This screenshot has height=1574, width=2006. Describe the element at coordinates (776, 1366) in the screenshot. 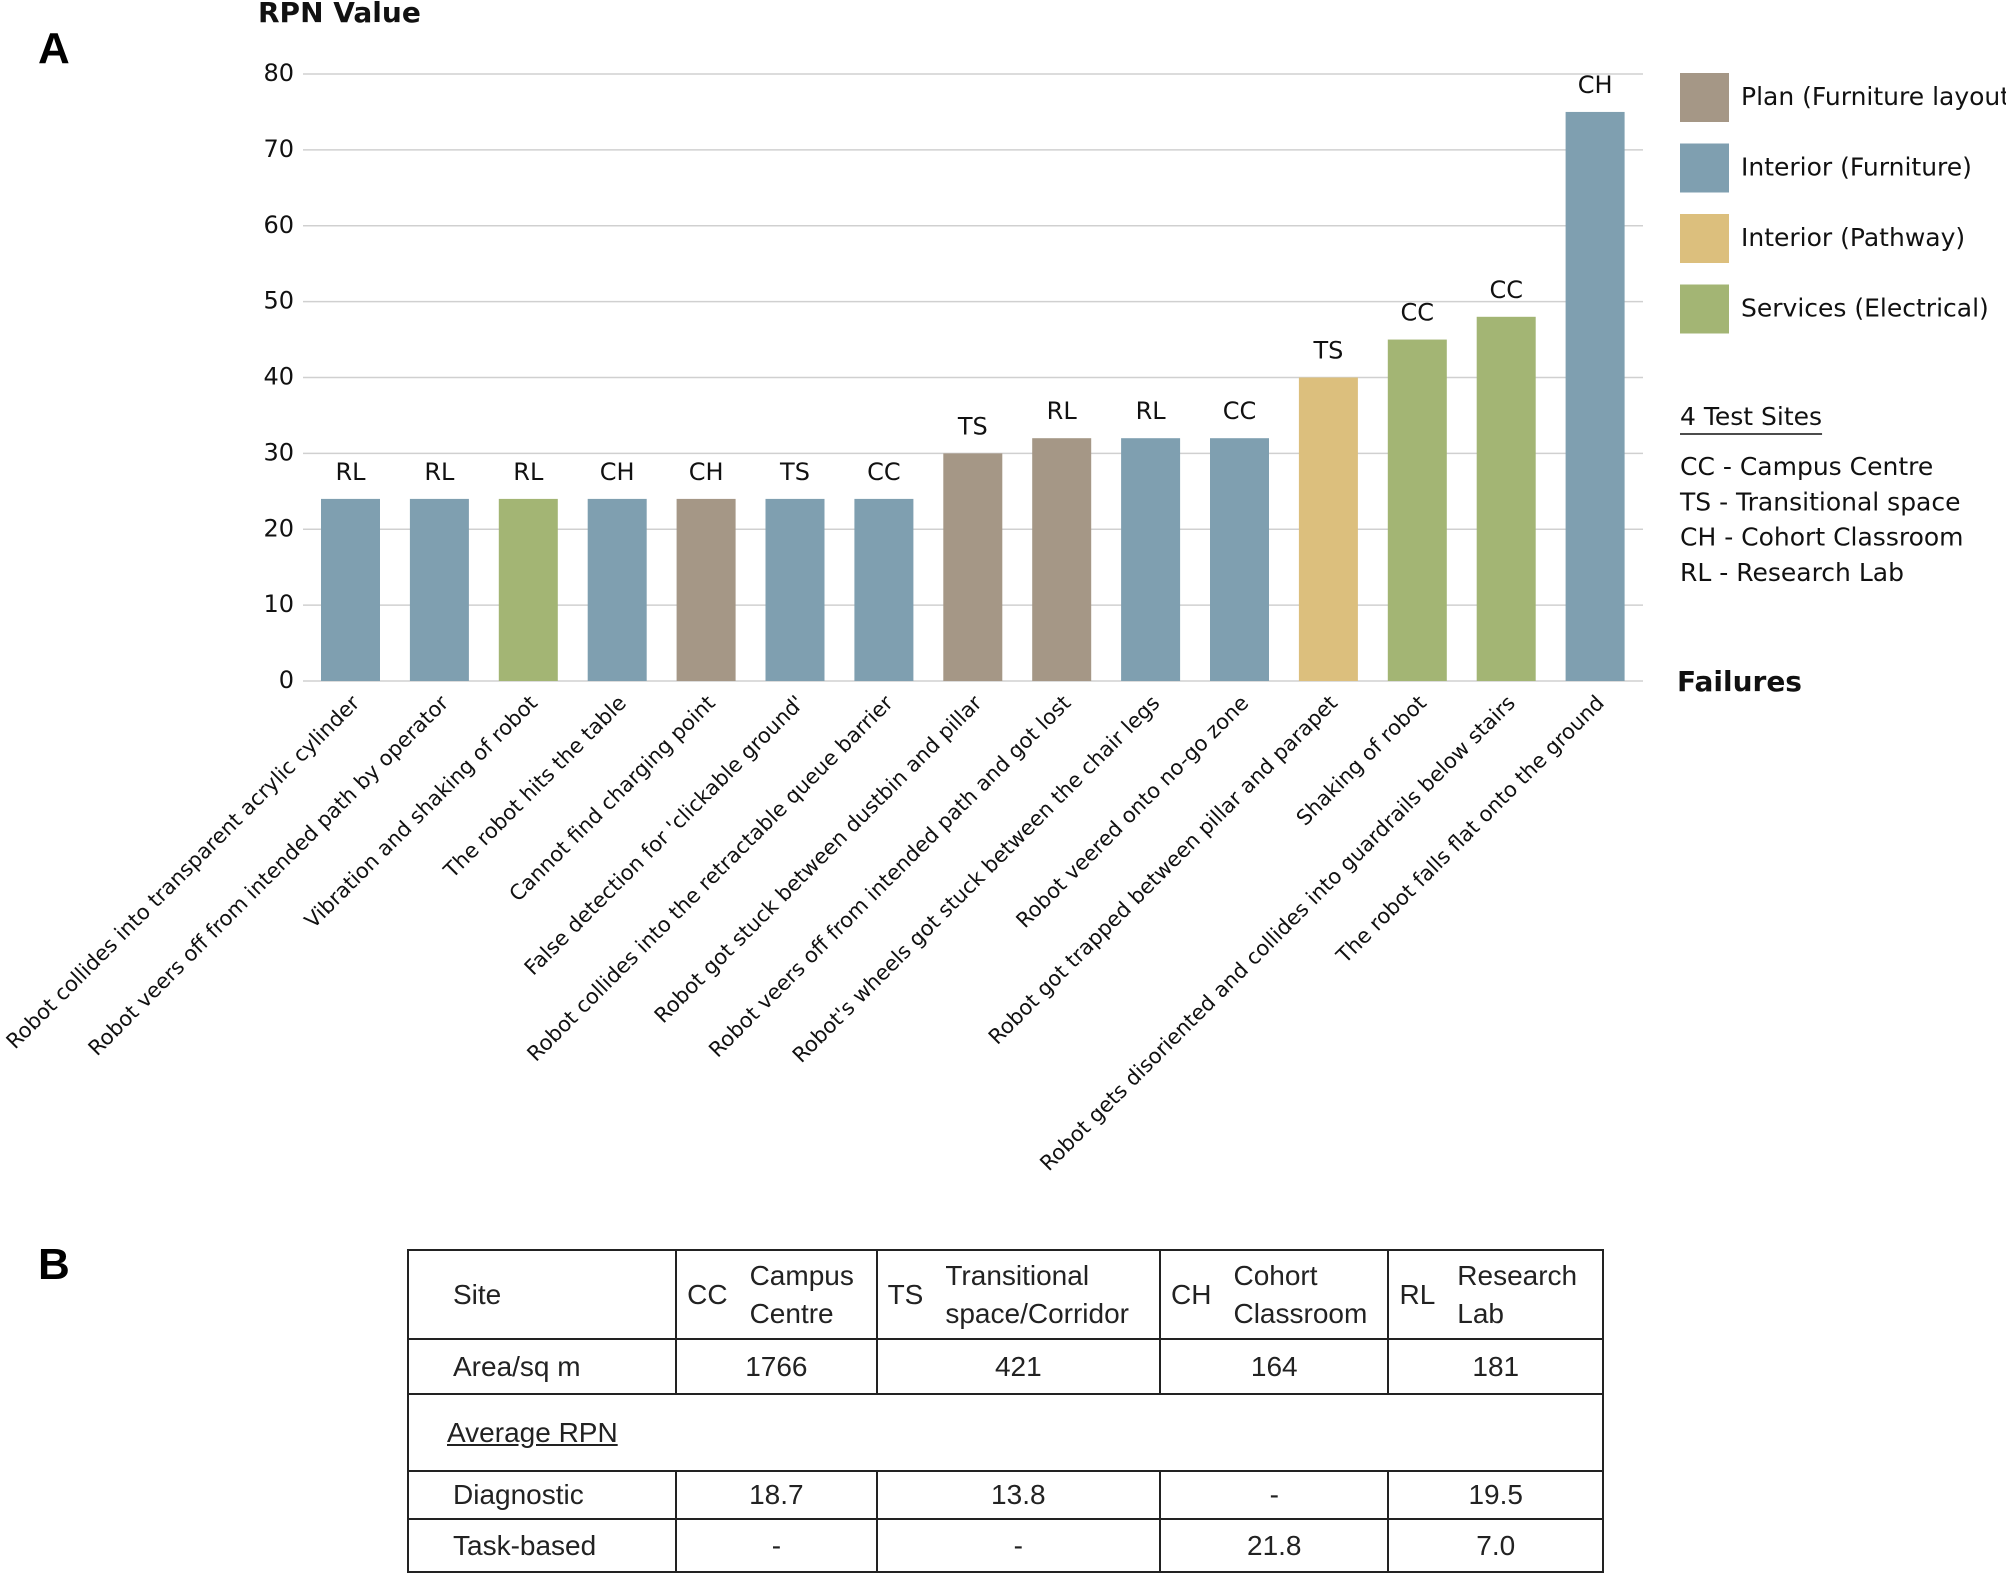

I see `table-cell: 1766` at that location.